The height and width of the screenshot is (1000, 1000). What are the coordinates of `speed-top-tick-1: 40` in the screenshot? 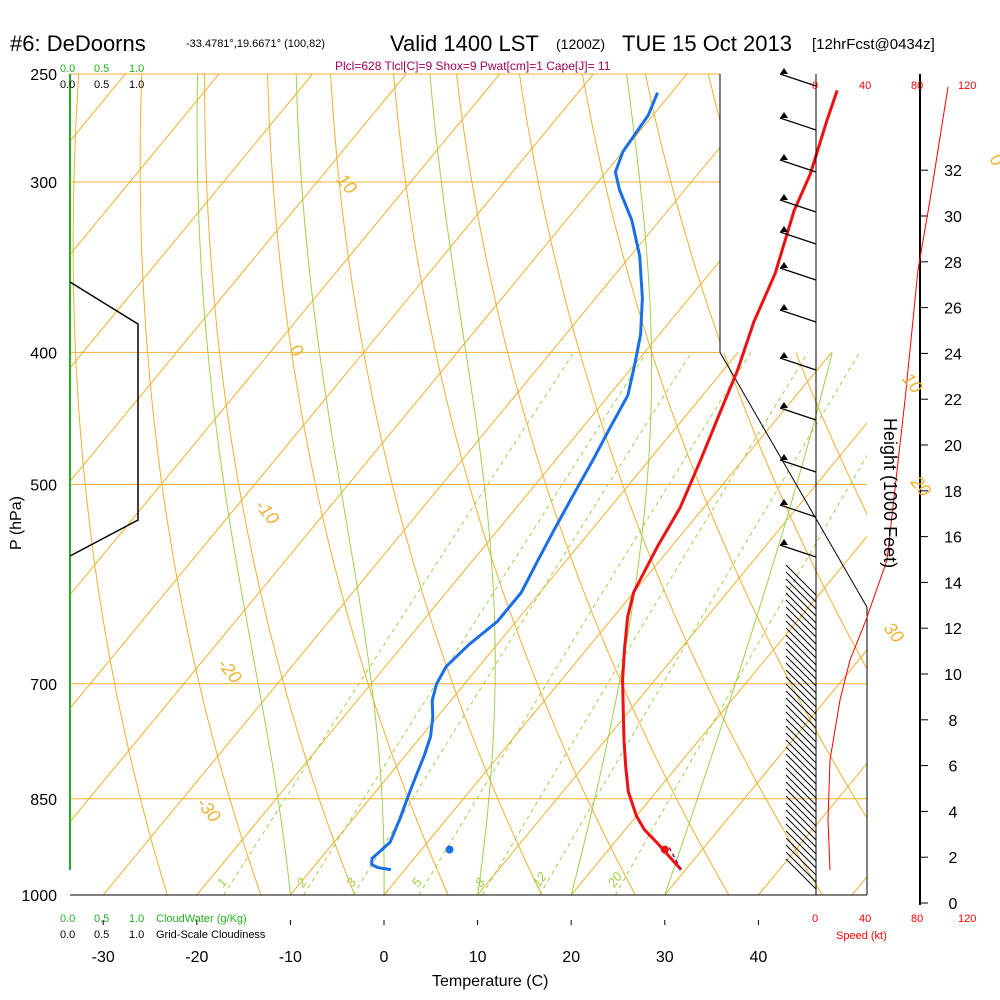 It's located at (865, 86).